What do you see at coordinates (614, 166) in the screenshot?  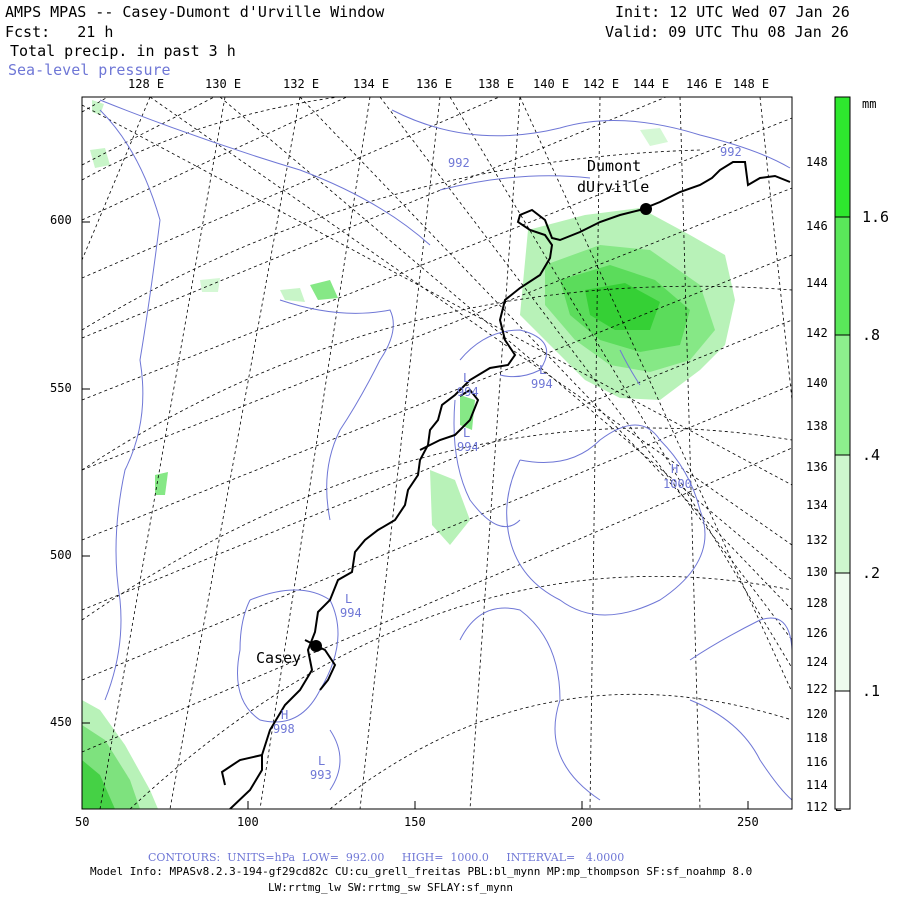 I see `dumont-label: Dumont` at bounding box center [614, 166].